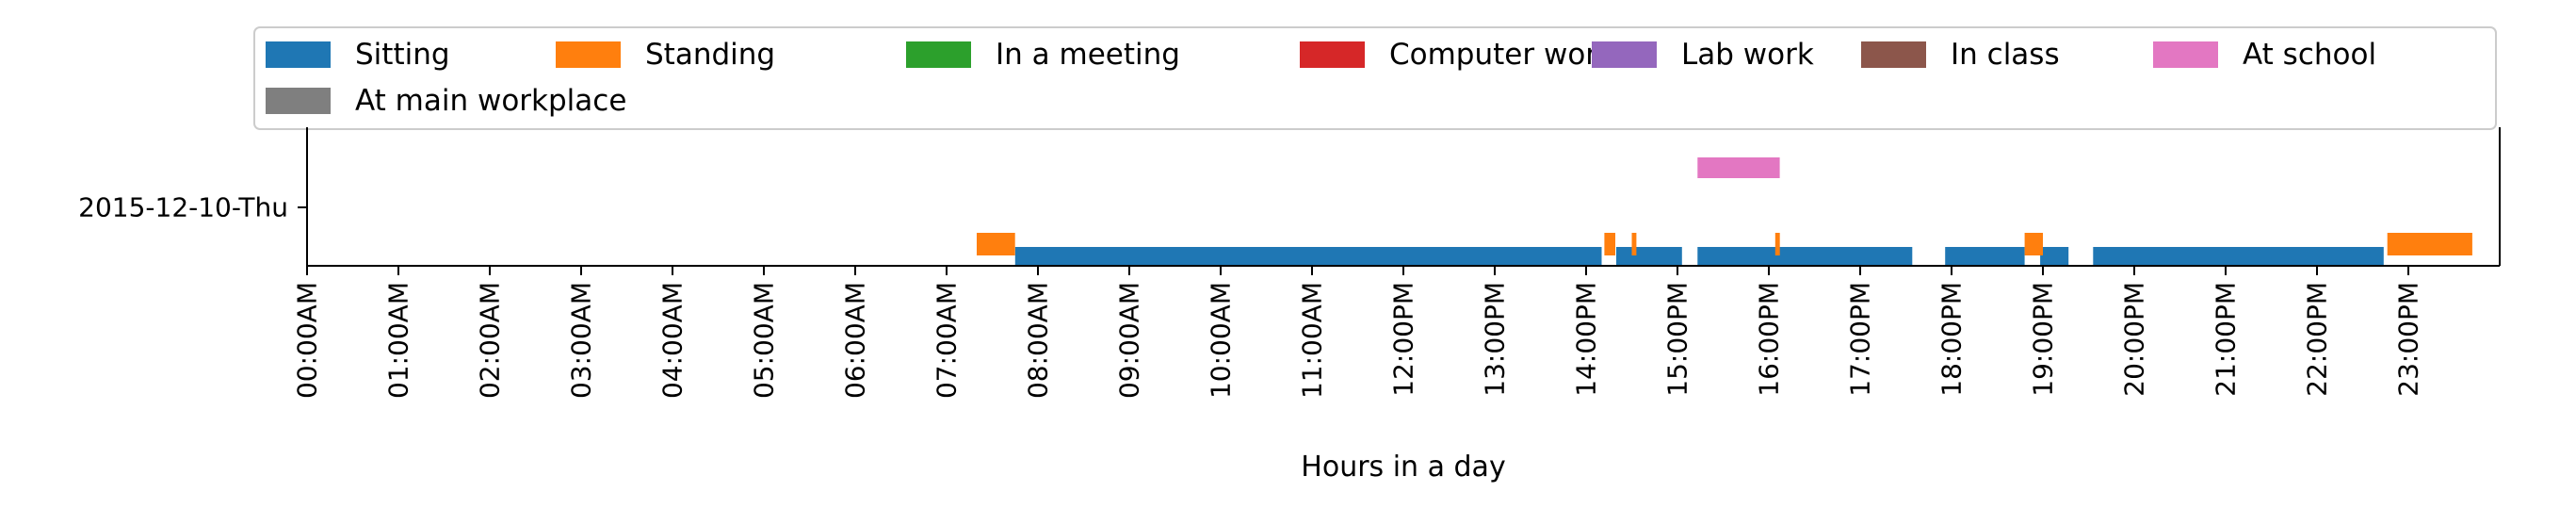  What do you see at coordinates (1088, 55) in the screenshot?
I see `legend-label-in-a-meeting: In a meeting` at bounding box center [1088, 55].